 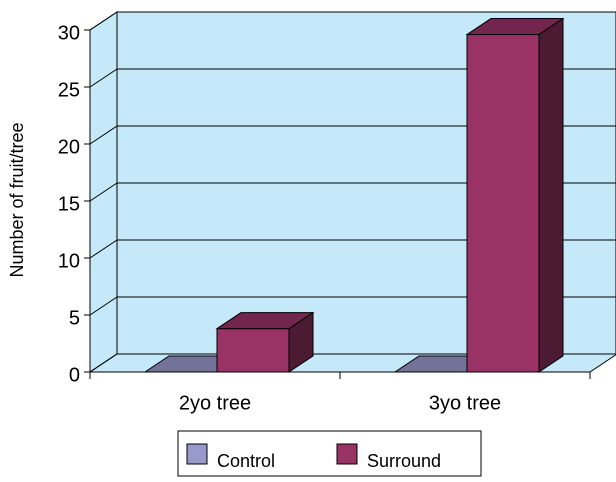 I want to click on legend-label: Surround, so click(x=404, y=461).